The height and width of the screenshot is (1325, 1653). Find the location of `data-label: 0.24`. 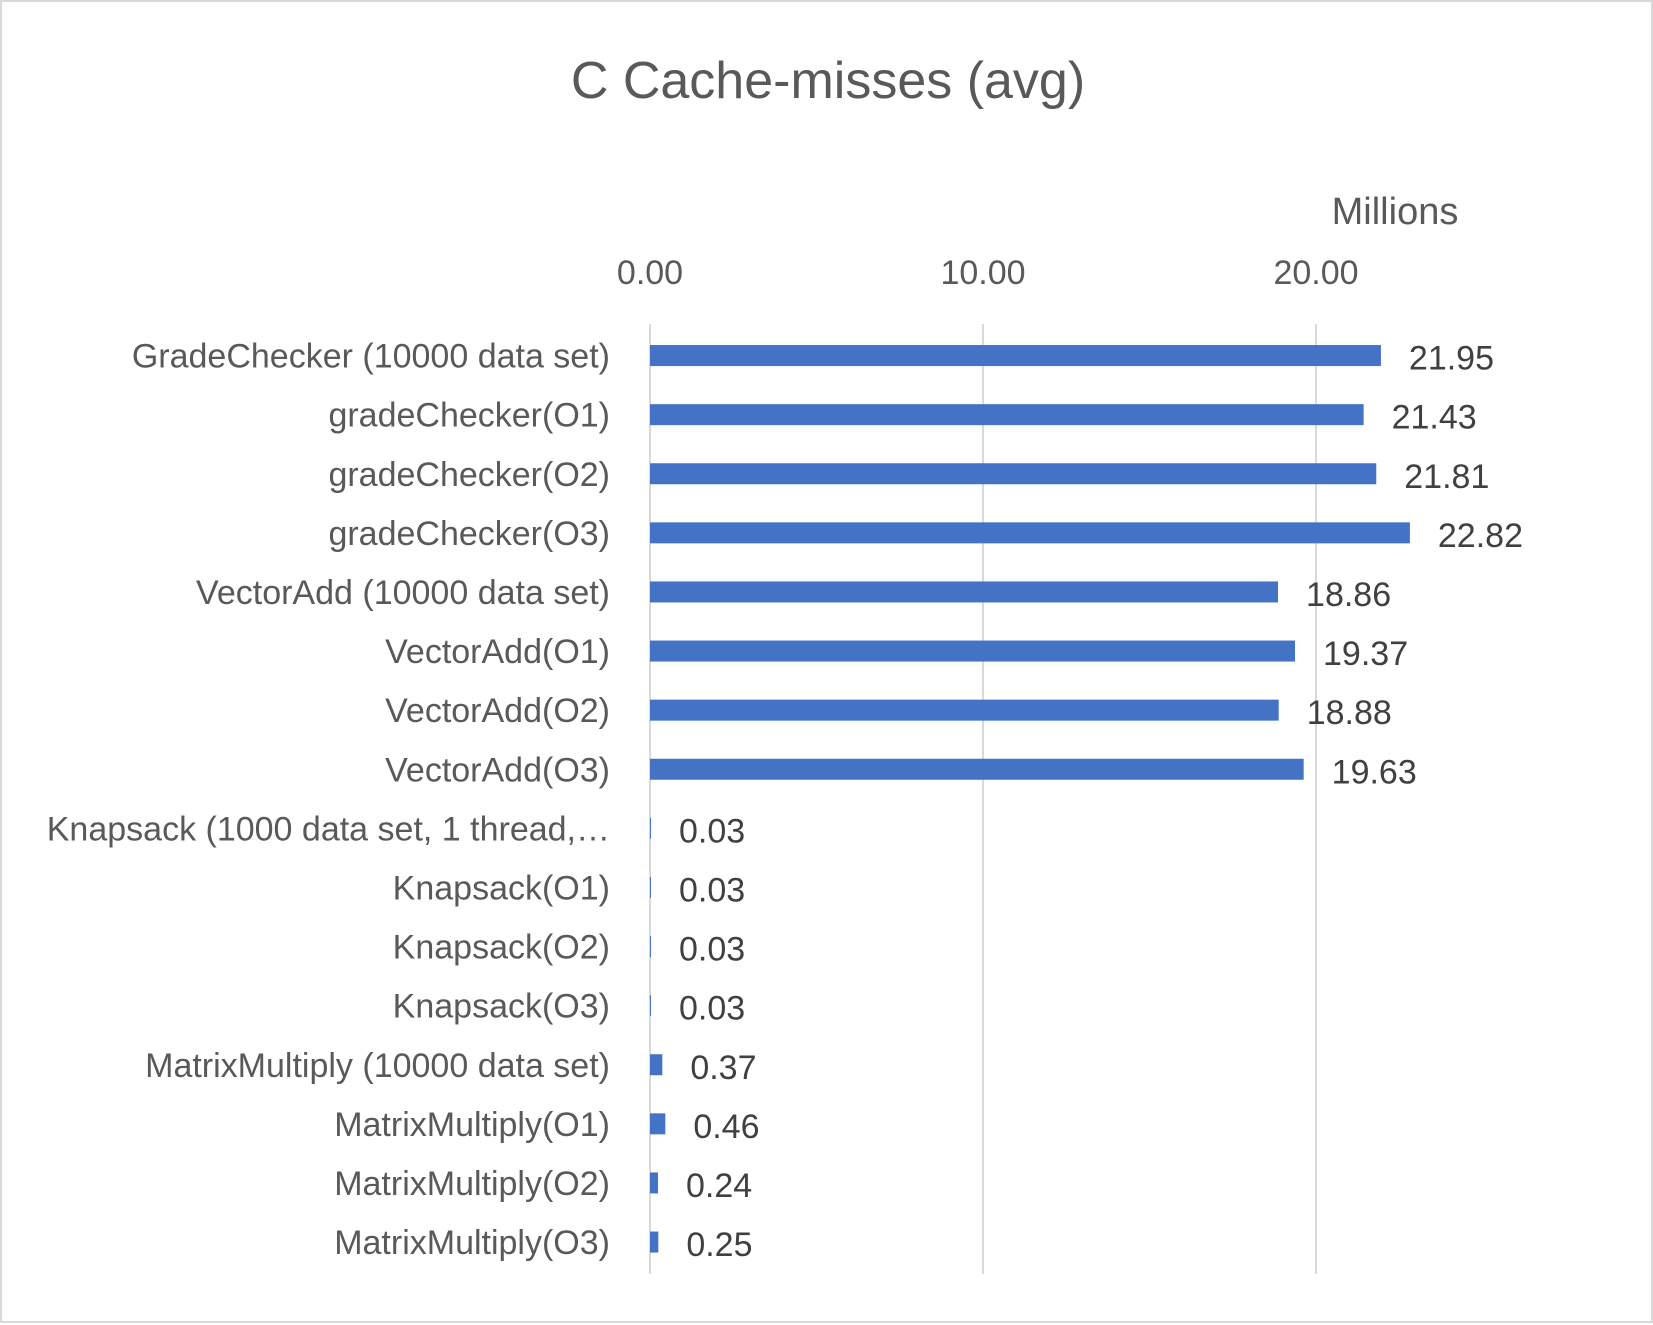

data-label: 0.24 is located at coordinates (719, 1186).